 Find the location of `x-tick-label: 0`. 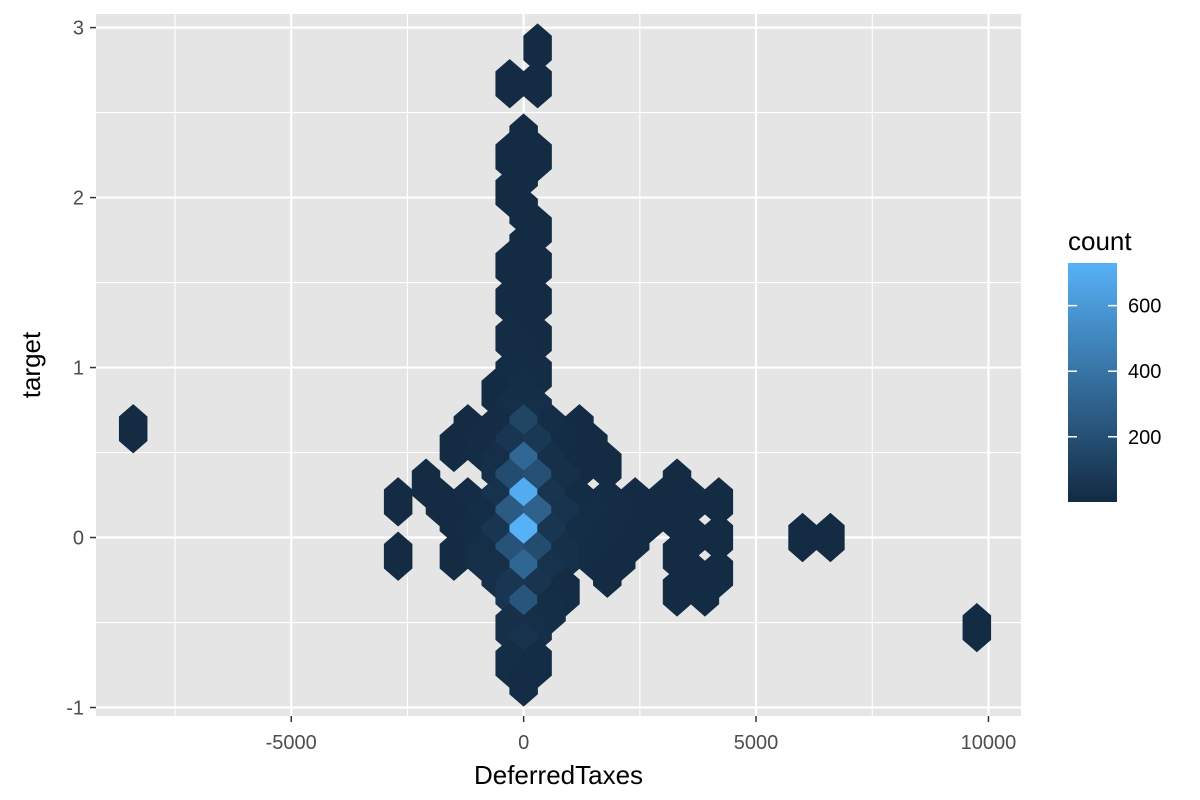

x-tick-label: 0 is located at coordinates (523, 743).